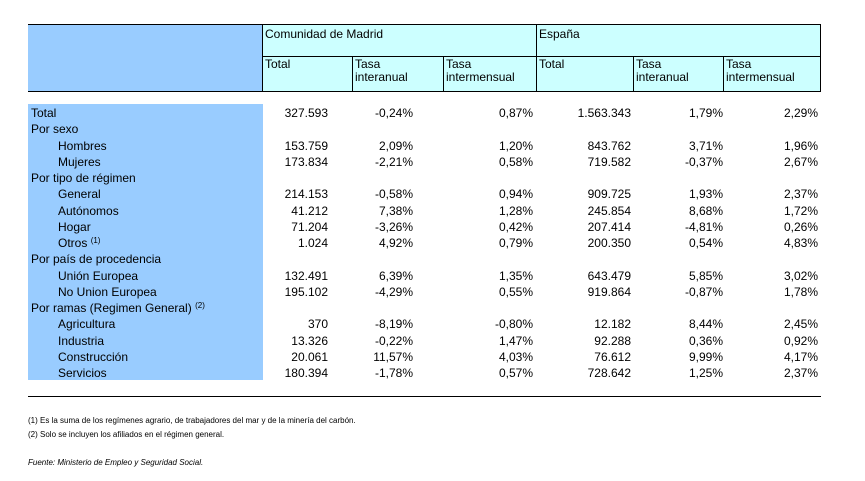 The width and height of the screenshot is (865, 481). What do you see at coordinates (309, 340) in the screenshot?
I see `cell-madrid-total: 13.326` at bounding box center [309, 340].